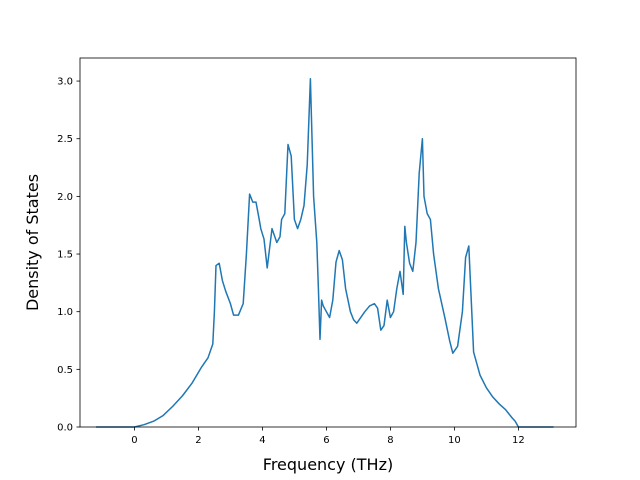 The image size is (640, 480). Describe the element at coordinates (134, 440) in the screenshot. I see `x-tick-label: 0` at that location.